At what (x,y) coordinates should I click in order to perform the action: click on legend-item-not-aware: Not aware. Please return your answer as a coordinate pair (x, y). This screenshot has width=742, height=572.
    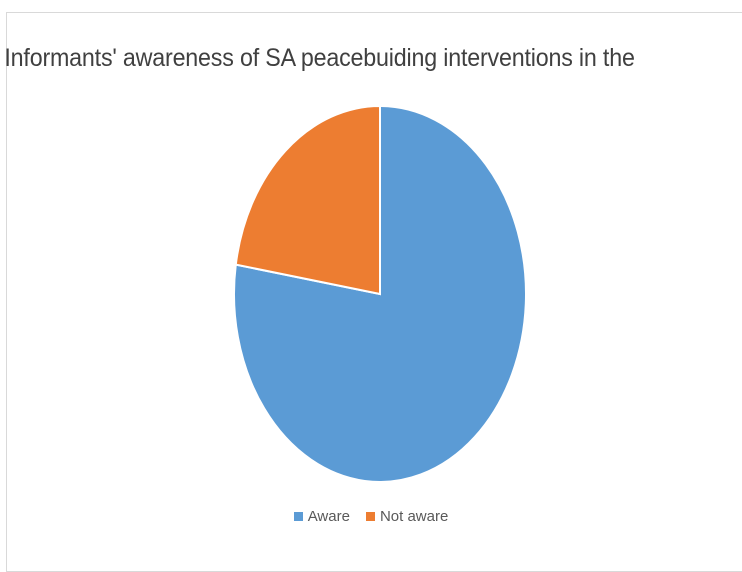
    Looking at the image, I should click on (407, 516).